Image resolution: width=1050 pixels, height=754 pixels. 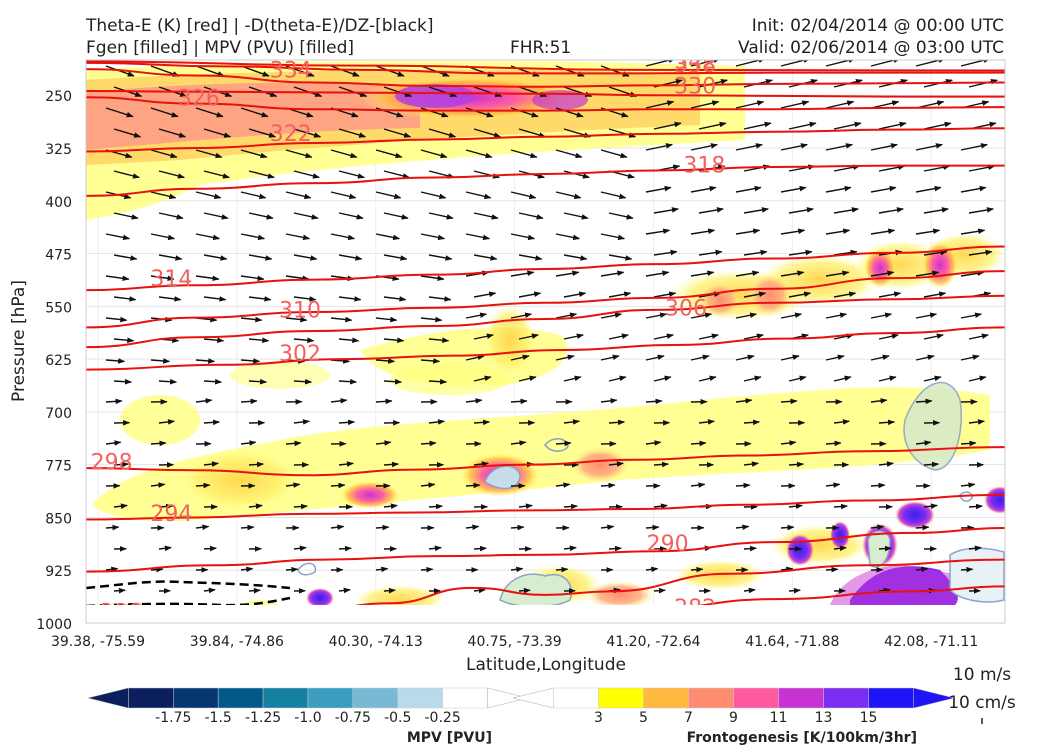 I want to click on title-line-2: Fgen [filled] | MPV (PVU) [filled], so click(x=220, y=48).